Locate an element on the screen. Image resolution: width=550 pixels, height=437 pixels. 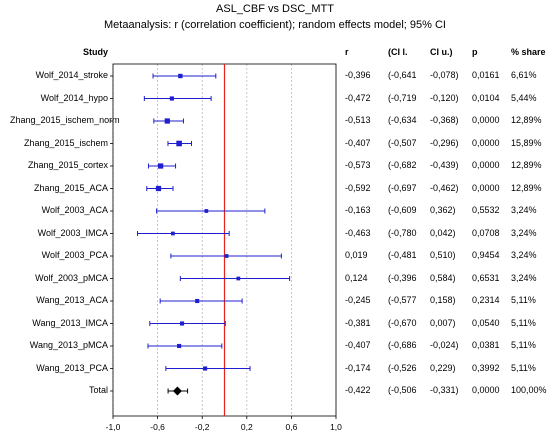
ci-upper-value: -0,368) is located at coordinates (444, 120).